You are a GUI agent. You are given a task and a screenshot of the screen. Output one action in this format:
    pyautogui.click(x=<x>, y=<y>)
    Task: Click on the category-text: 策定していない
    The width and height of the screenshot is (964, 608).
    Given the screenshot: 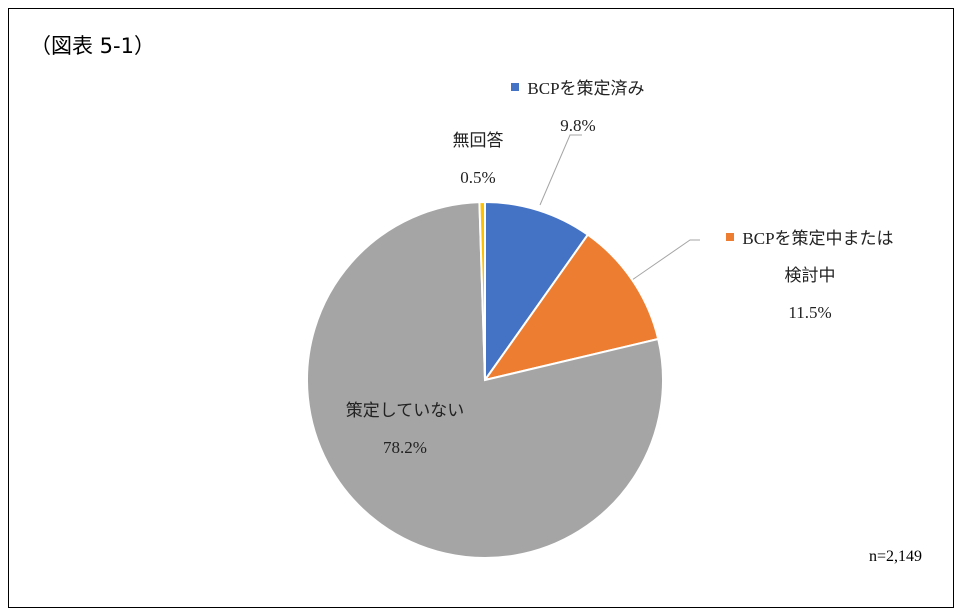 What is the action you would take?
    pyautogui.click(x=405, y=410)
    